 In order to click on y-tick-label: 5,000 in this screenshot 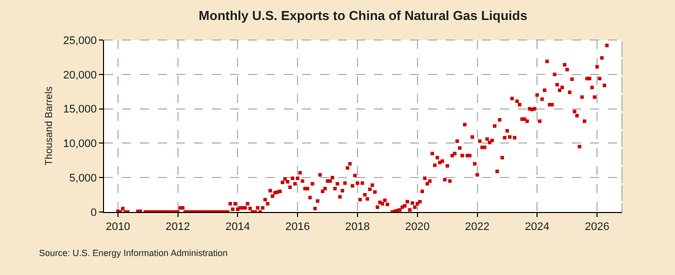, I will do `click(83, 178)`.